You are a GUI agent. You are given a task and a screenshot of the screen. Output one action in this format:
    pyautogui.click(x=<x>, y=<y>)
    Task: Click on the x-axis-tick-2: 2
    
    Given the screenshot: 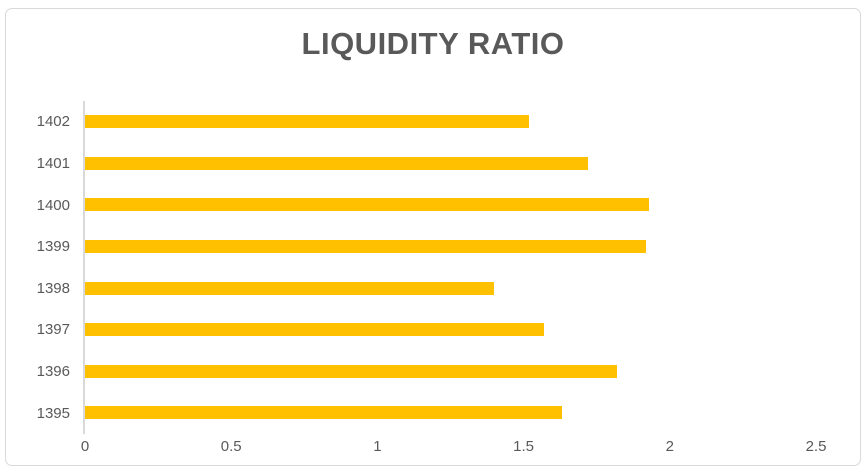 What is the action you would take?
    pyautogui.click(x=669, y=446)
    